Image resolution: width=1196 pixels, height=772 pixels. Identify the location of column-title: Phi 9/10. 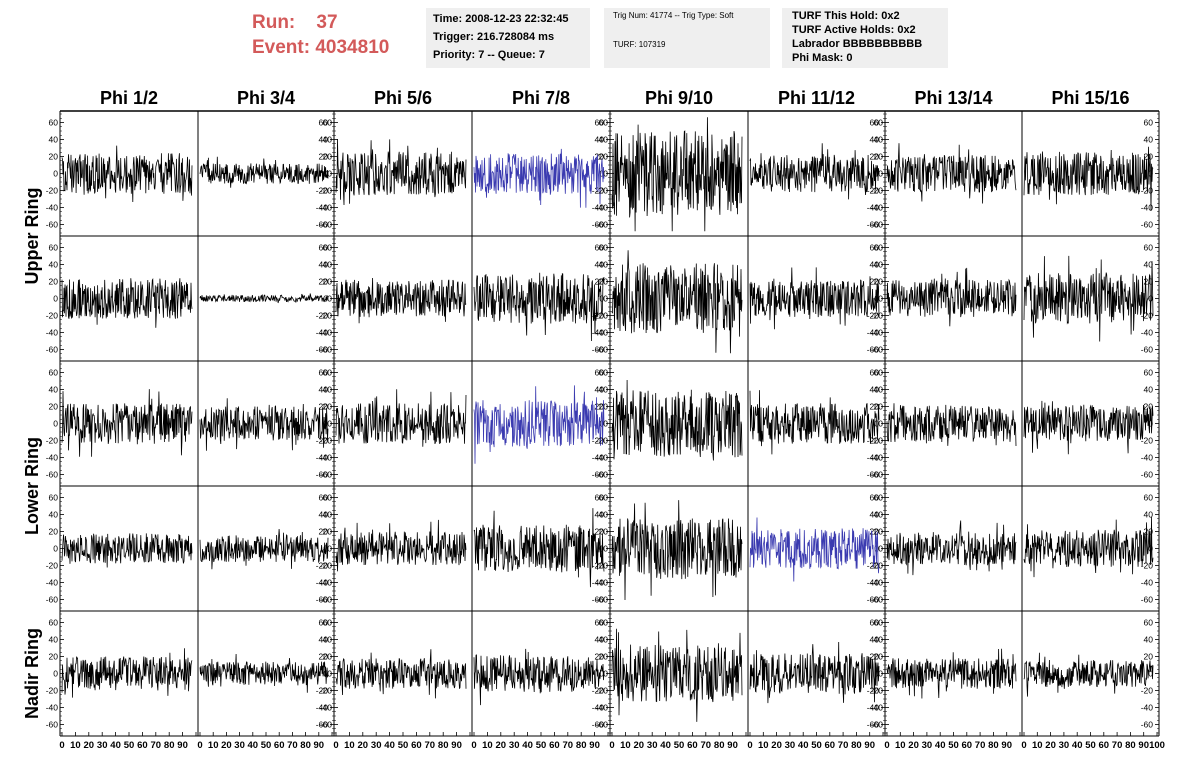
(679, 98).